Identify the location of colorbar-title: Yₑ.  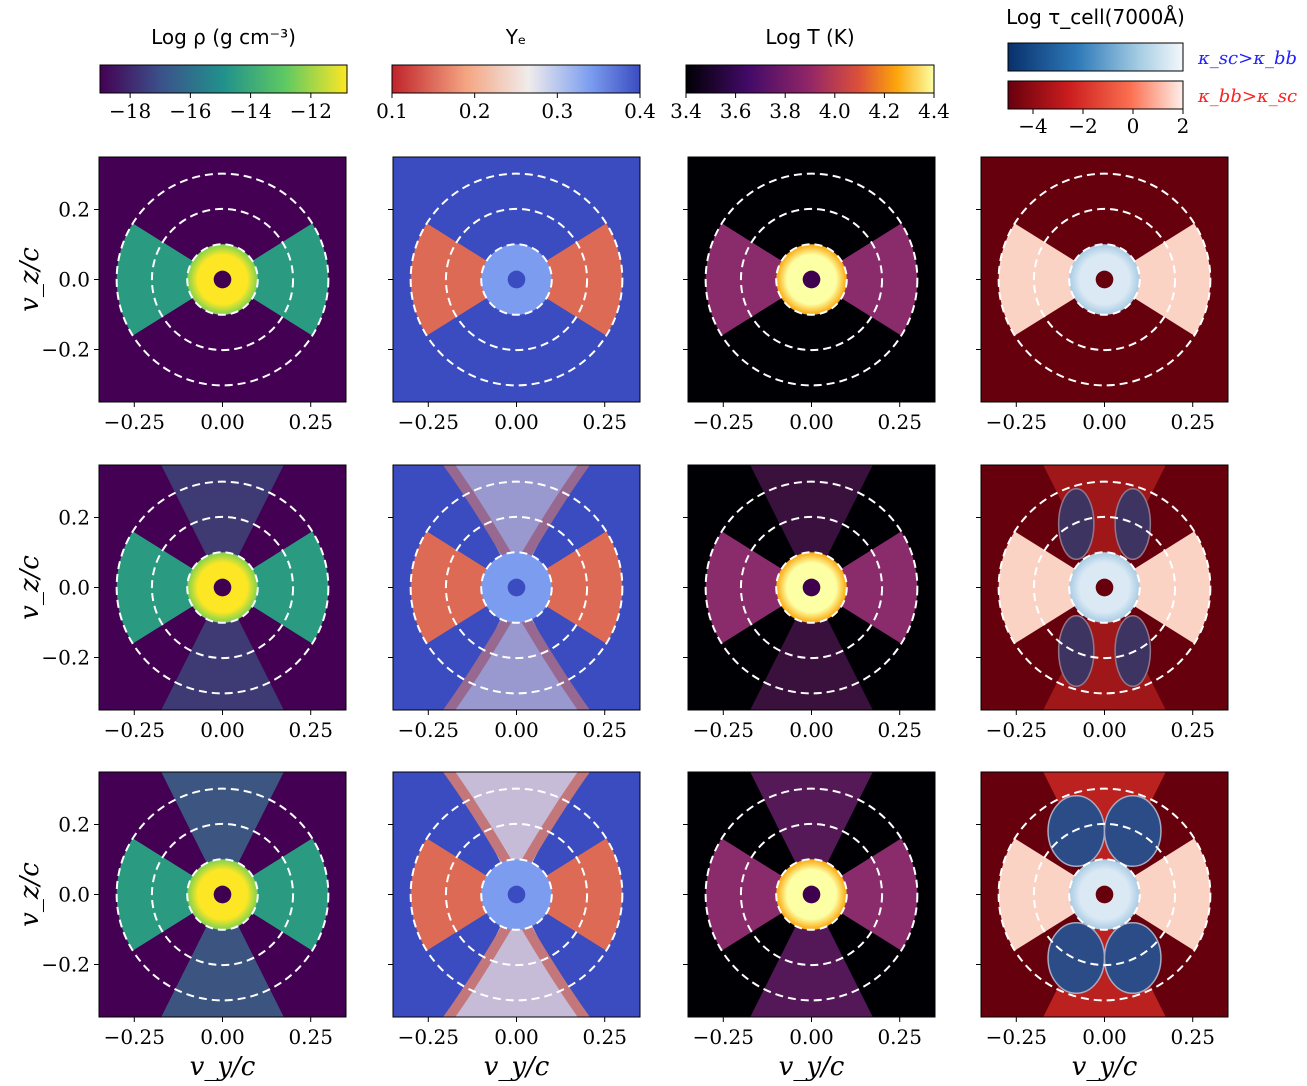
(516, 37).